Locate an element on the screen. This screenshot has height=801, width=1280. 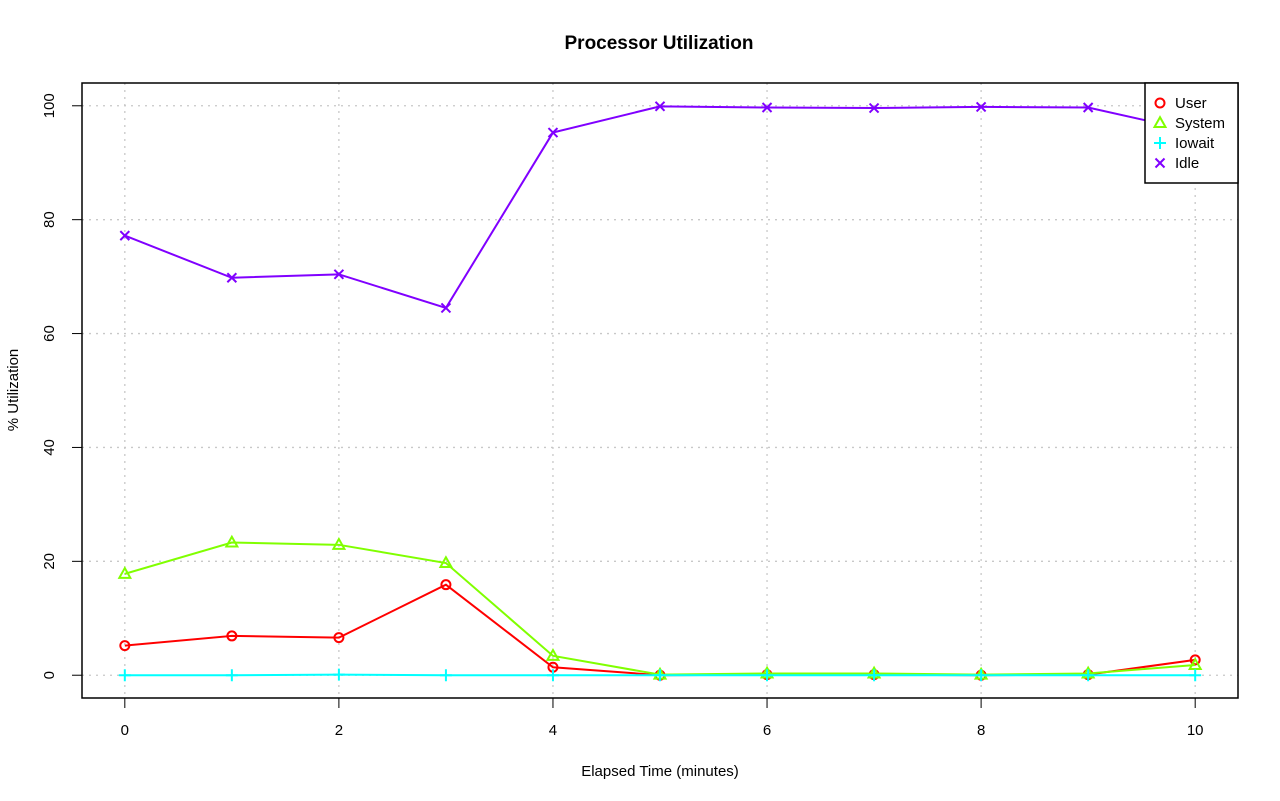
legend-label-idle: Idle is located at coordinates (1187, 163).